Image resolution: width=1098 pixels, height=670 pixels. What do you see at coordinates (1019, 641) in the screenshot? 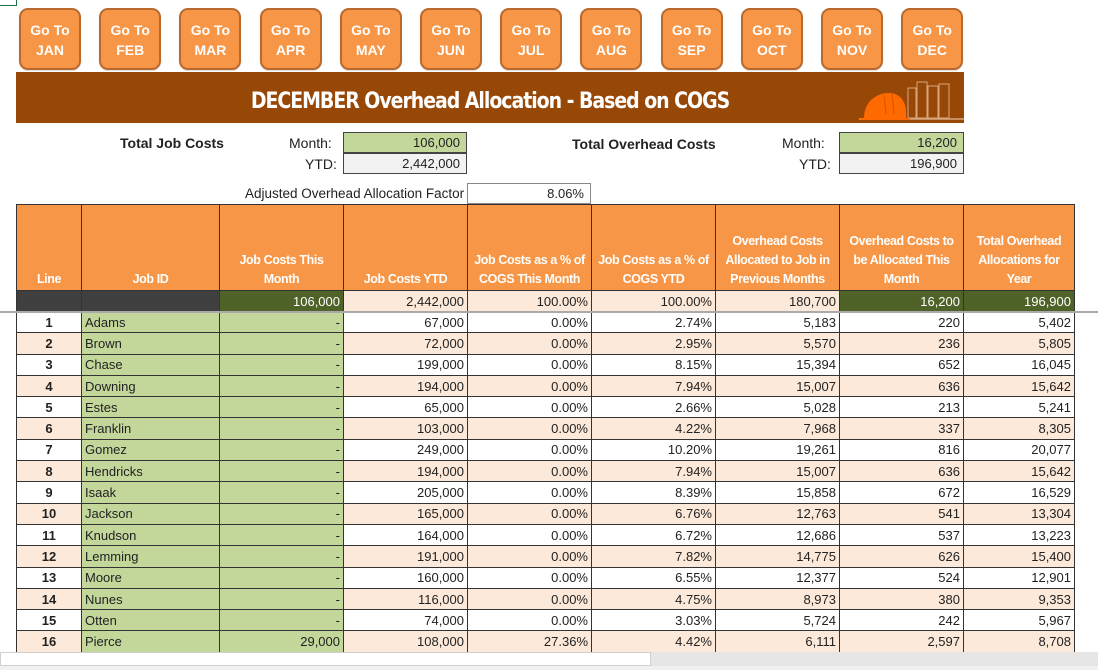
I see `cell-total-overhead-year: 8,708` at bounding box center [1019, 641].